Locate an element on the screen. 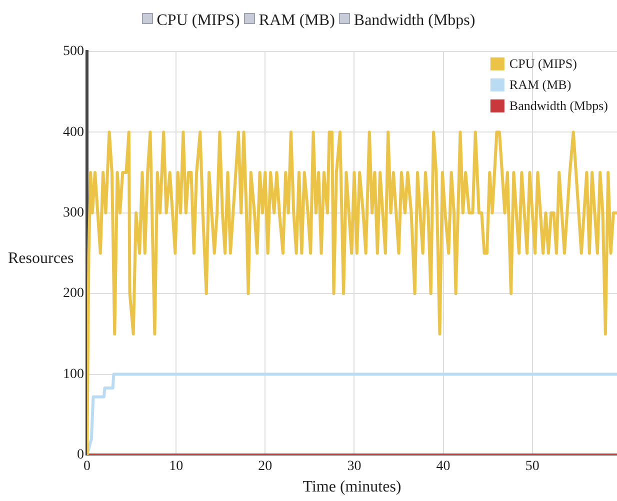 The image size is (617, 501). x-axis-title: Time (minutes) is located at coordinates (352, 487).